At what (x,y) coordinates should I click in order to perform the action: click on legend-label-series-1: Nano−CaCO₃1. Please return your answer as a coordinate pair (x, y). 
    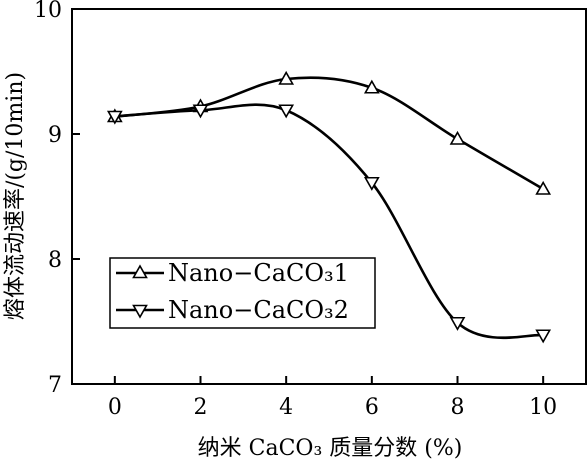
    Looking at the image, I should click on (258, 273).